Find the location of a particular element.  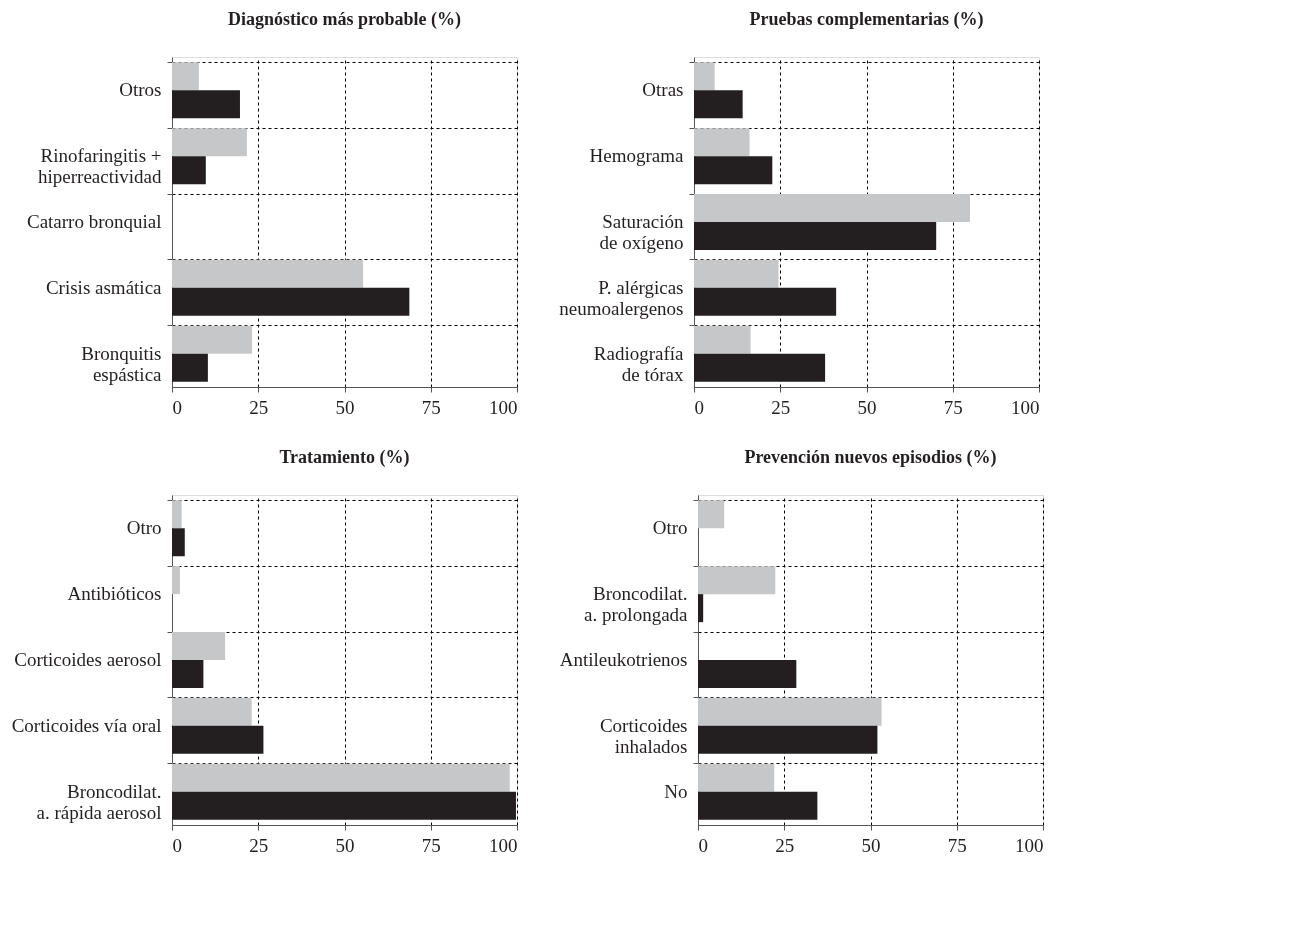

y-tick-label: Corticoides aerosol is located at coordinates (88, 659).